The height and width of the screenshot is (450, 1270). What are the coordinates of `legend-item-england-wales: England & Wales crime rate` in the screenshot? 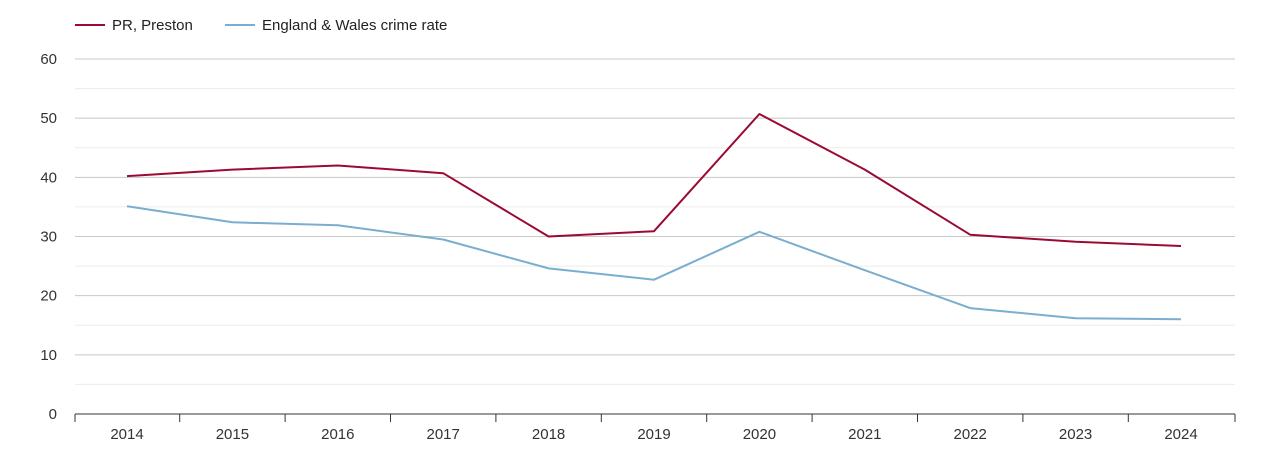 It's located at (336, 25).